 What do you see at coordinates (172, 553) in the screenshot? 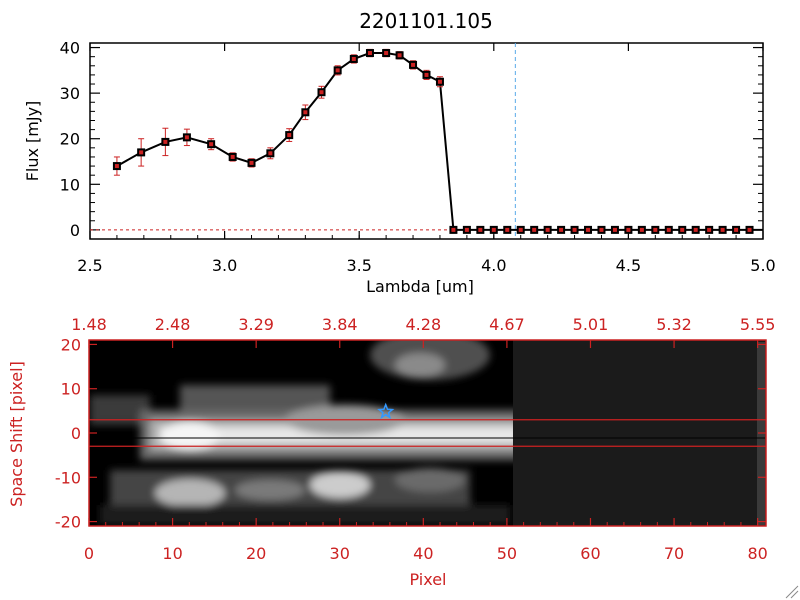
I see `image-x-tick-label: 10` at bounding box center [172, 553].